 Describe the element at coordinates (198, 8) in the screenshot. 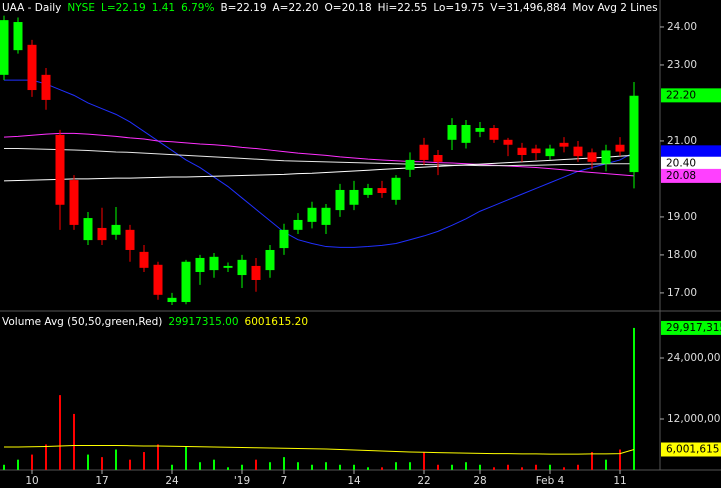

I see `header-item: 6.79%` at that location.